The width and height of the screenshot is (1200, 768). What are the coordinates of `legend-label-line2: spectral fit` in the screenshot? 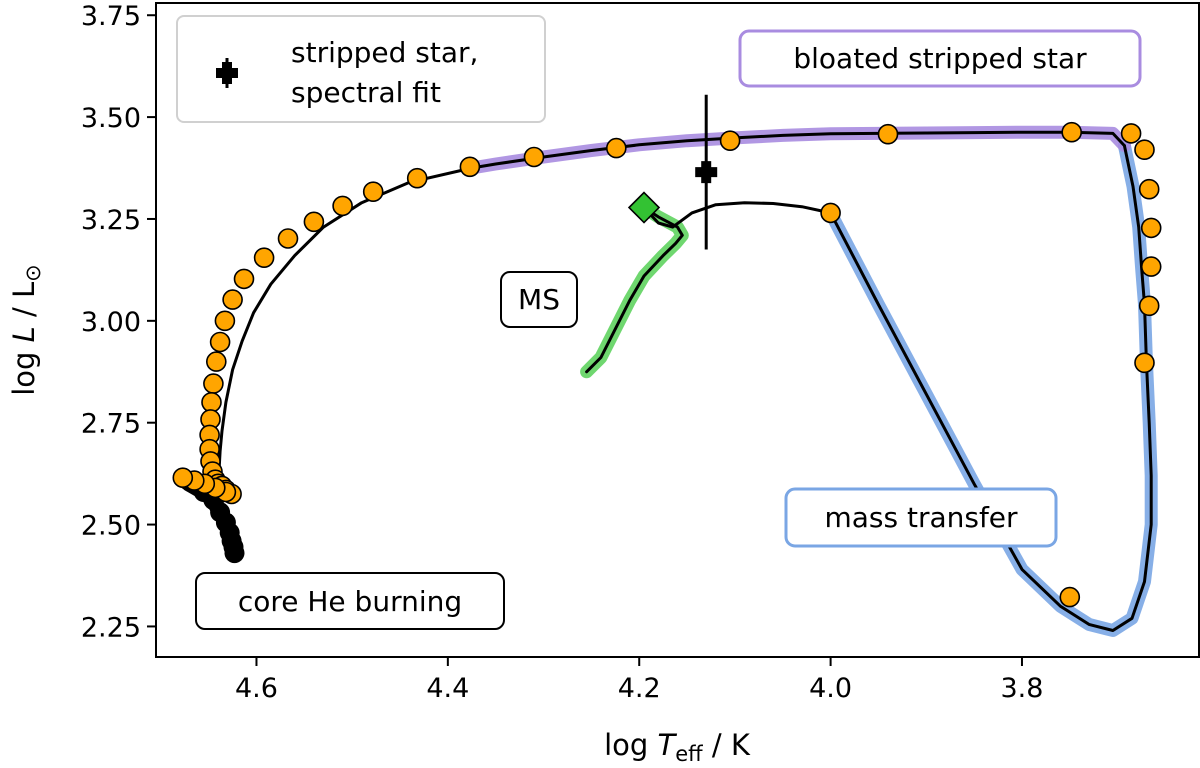 It's located at (366, 92).